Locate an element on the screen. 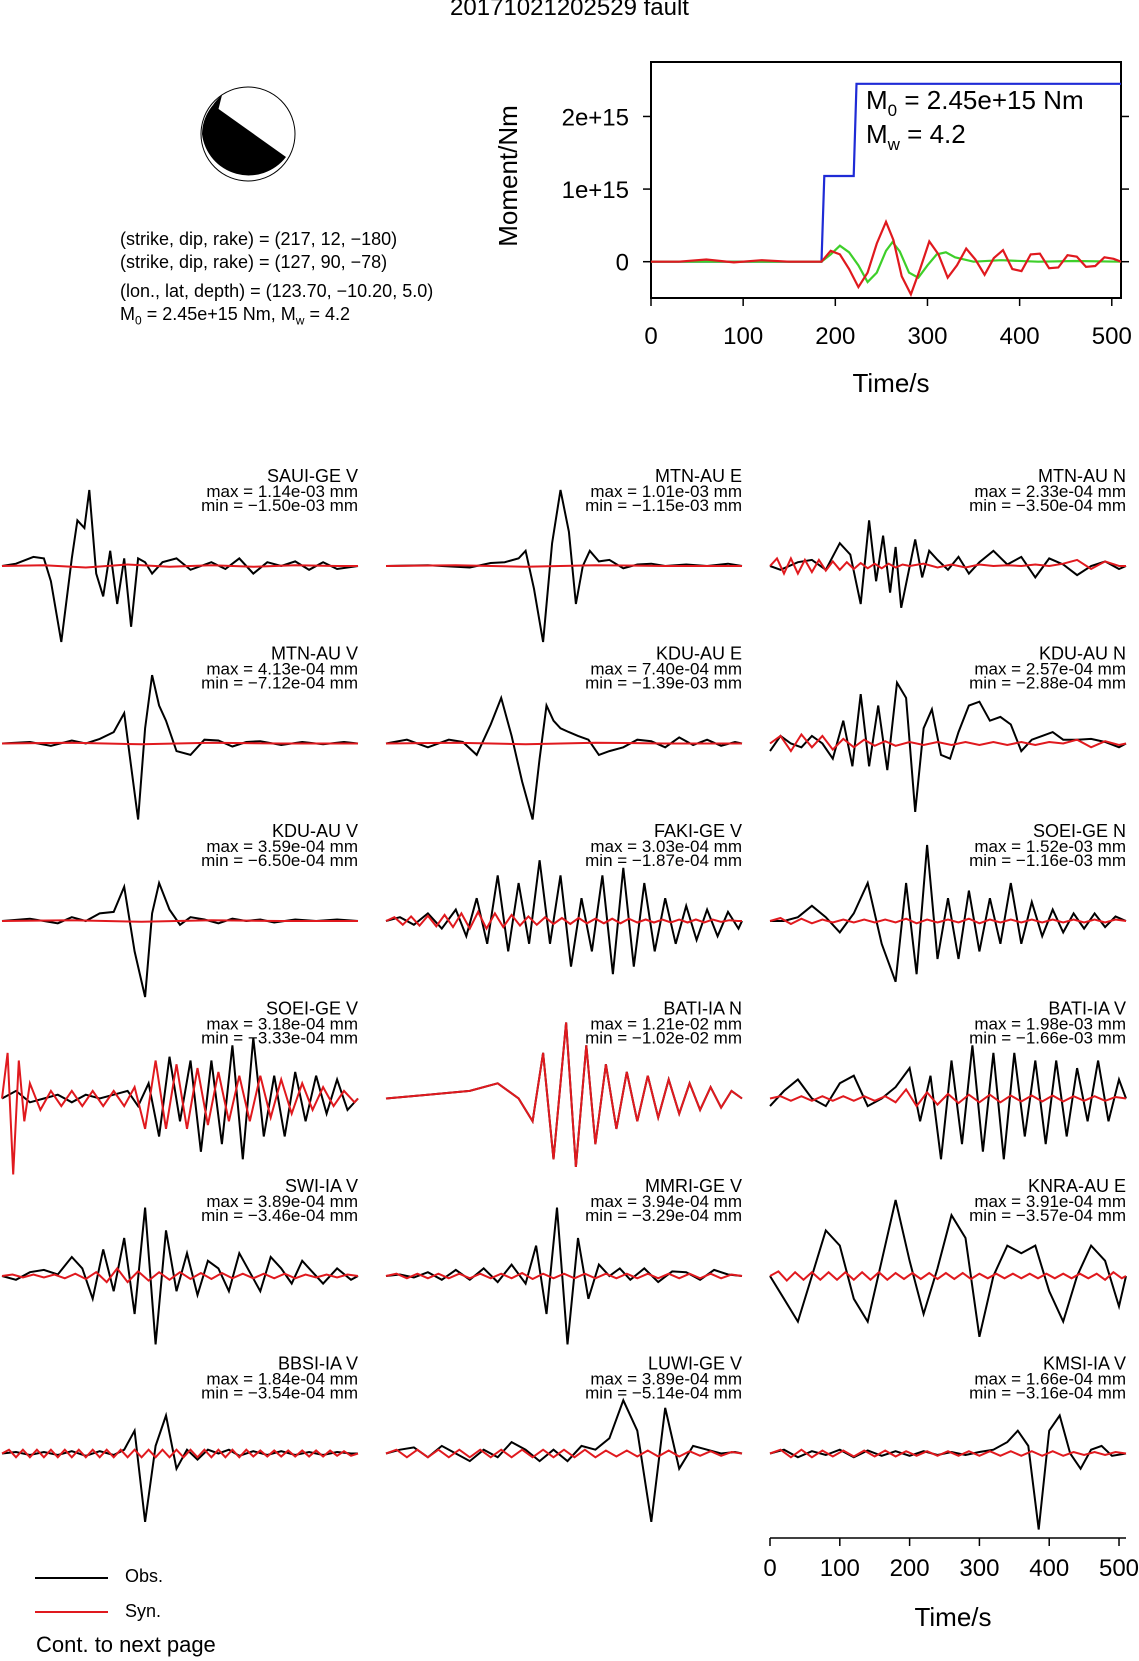 This screenshot has height=1661, width=1139. min-amplitude: min = −3.16e-04 mm is located at coordinates (1047, 1393).